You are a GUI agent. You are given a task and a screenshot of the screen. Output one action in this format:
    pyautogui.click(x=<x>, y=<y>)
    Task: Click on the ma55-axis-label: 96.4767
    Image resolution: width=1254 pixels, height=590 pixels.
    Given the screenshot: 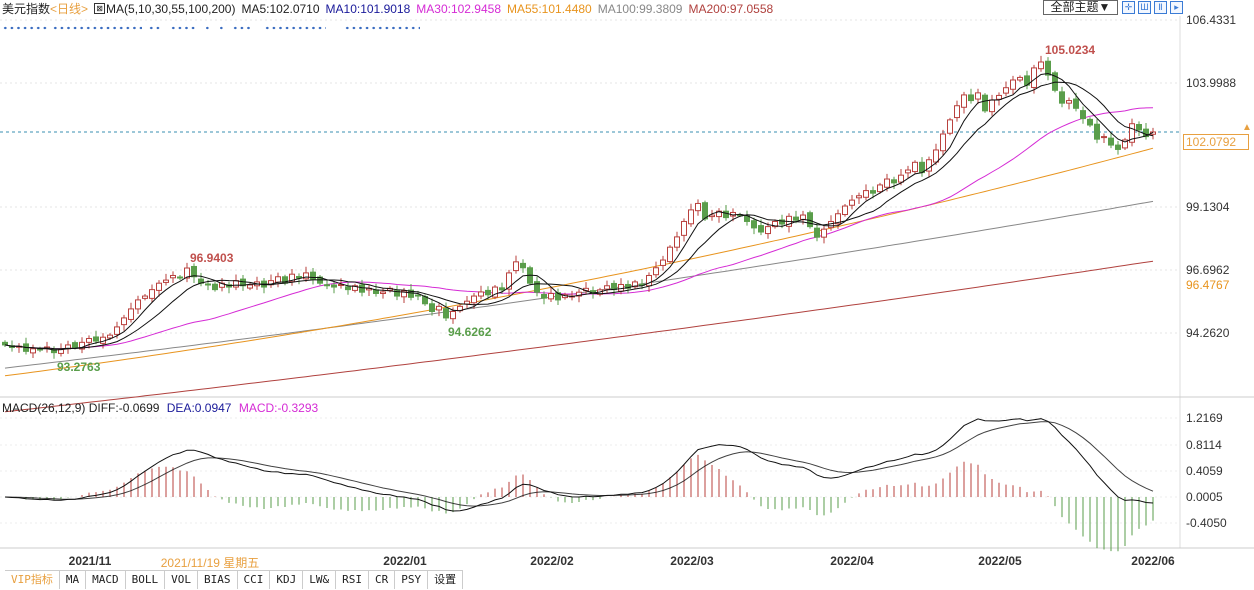 What is the action you would take?
    pyautogui.click(x=1208, y=285)
    